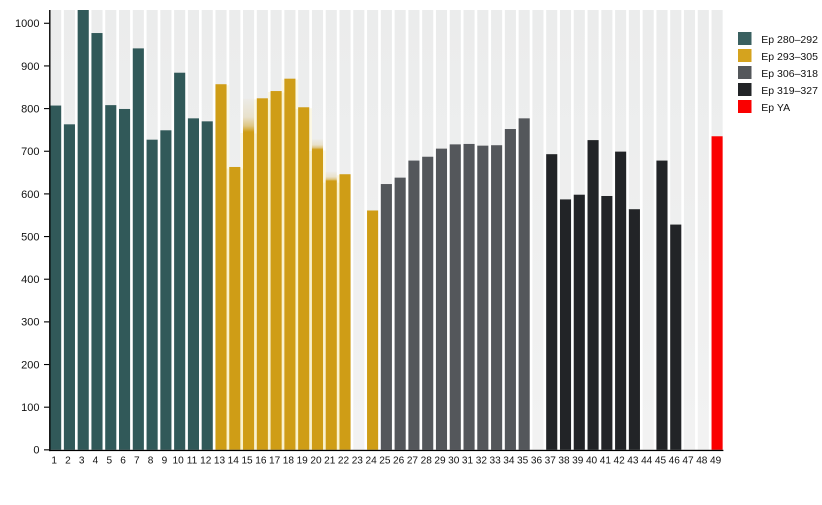 The width and height of the screenshot is (822, 505). I want to click on svg-text: 36, so click(537, 461).